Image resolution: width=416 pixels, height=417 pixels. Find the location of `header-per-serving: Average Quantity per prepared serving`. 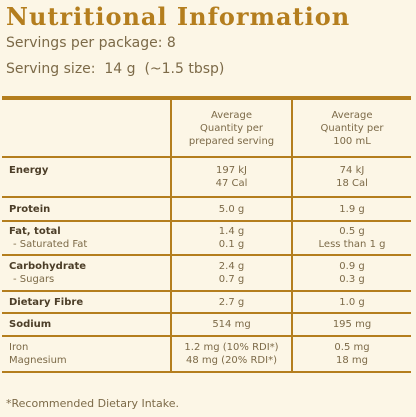

header-per-serving: Average Quantity per prepared serving is located at coordinates (231, 127).